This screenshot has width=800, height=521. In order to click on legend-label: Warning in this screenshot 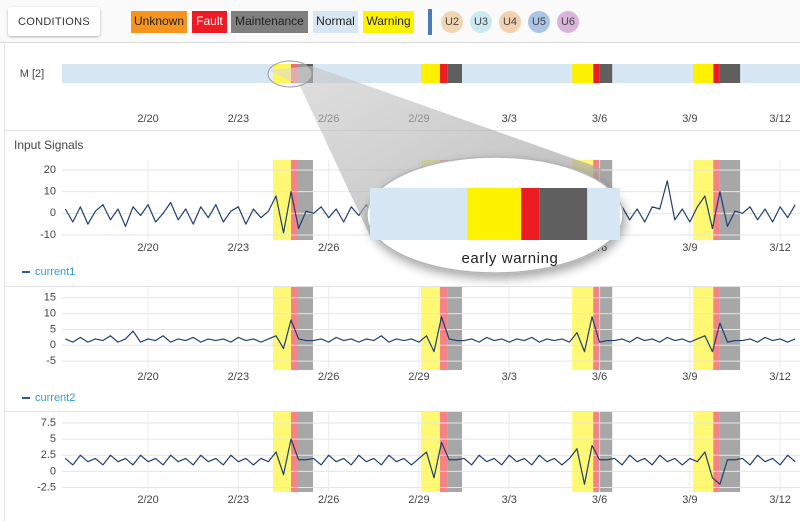, I will do `click(388, 21)`.